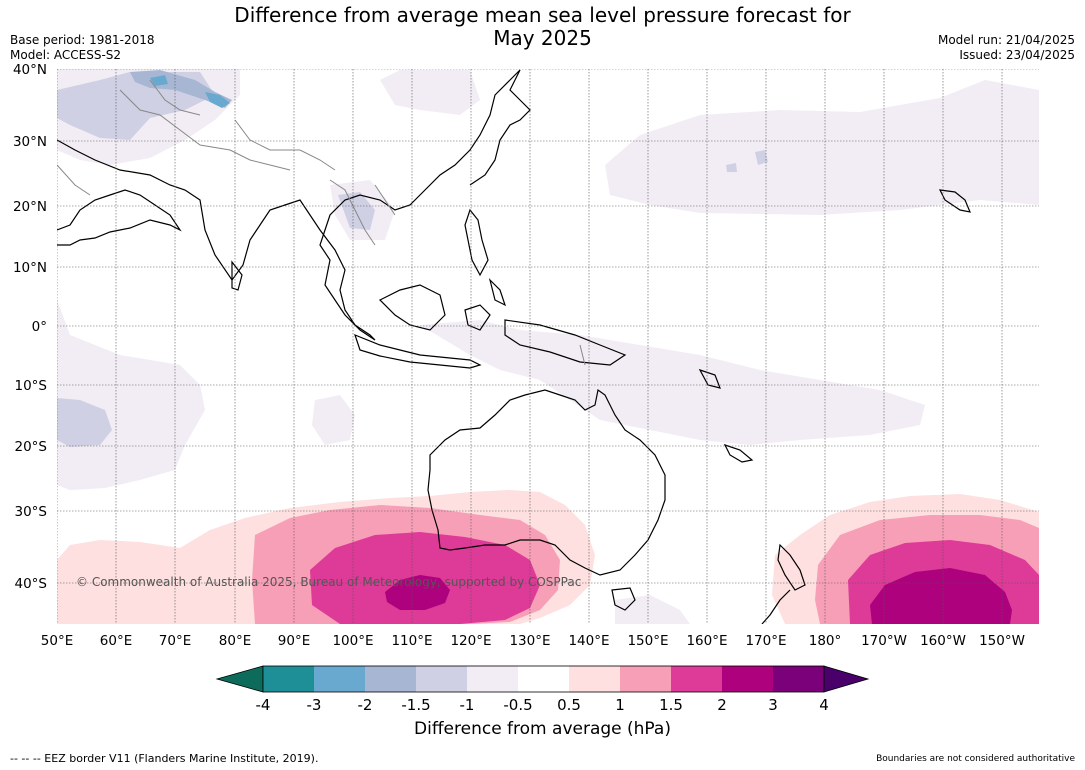 Image resolution: width=1085 pixels, height=770 pixels. I want to click on lon-label: 100°E, so click(352, 641).